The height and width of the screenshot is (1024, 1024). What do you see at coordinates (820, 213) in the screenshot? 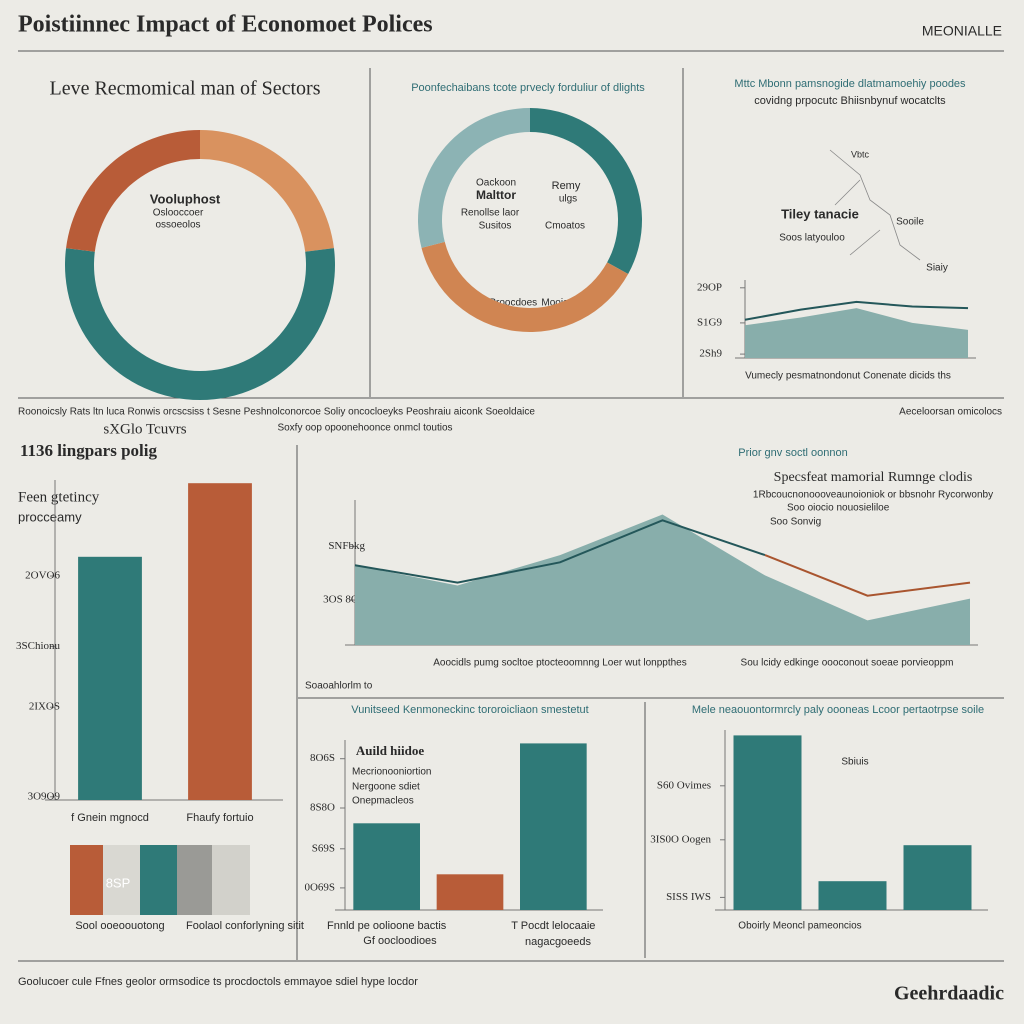
I see `annotation: Tiley tanacie` at bounding box center [820, 213].